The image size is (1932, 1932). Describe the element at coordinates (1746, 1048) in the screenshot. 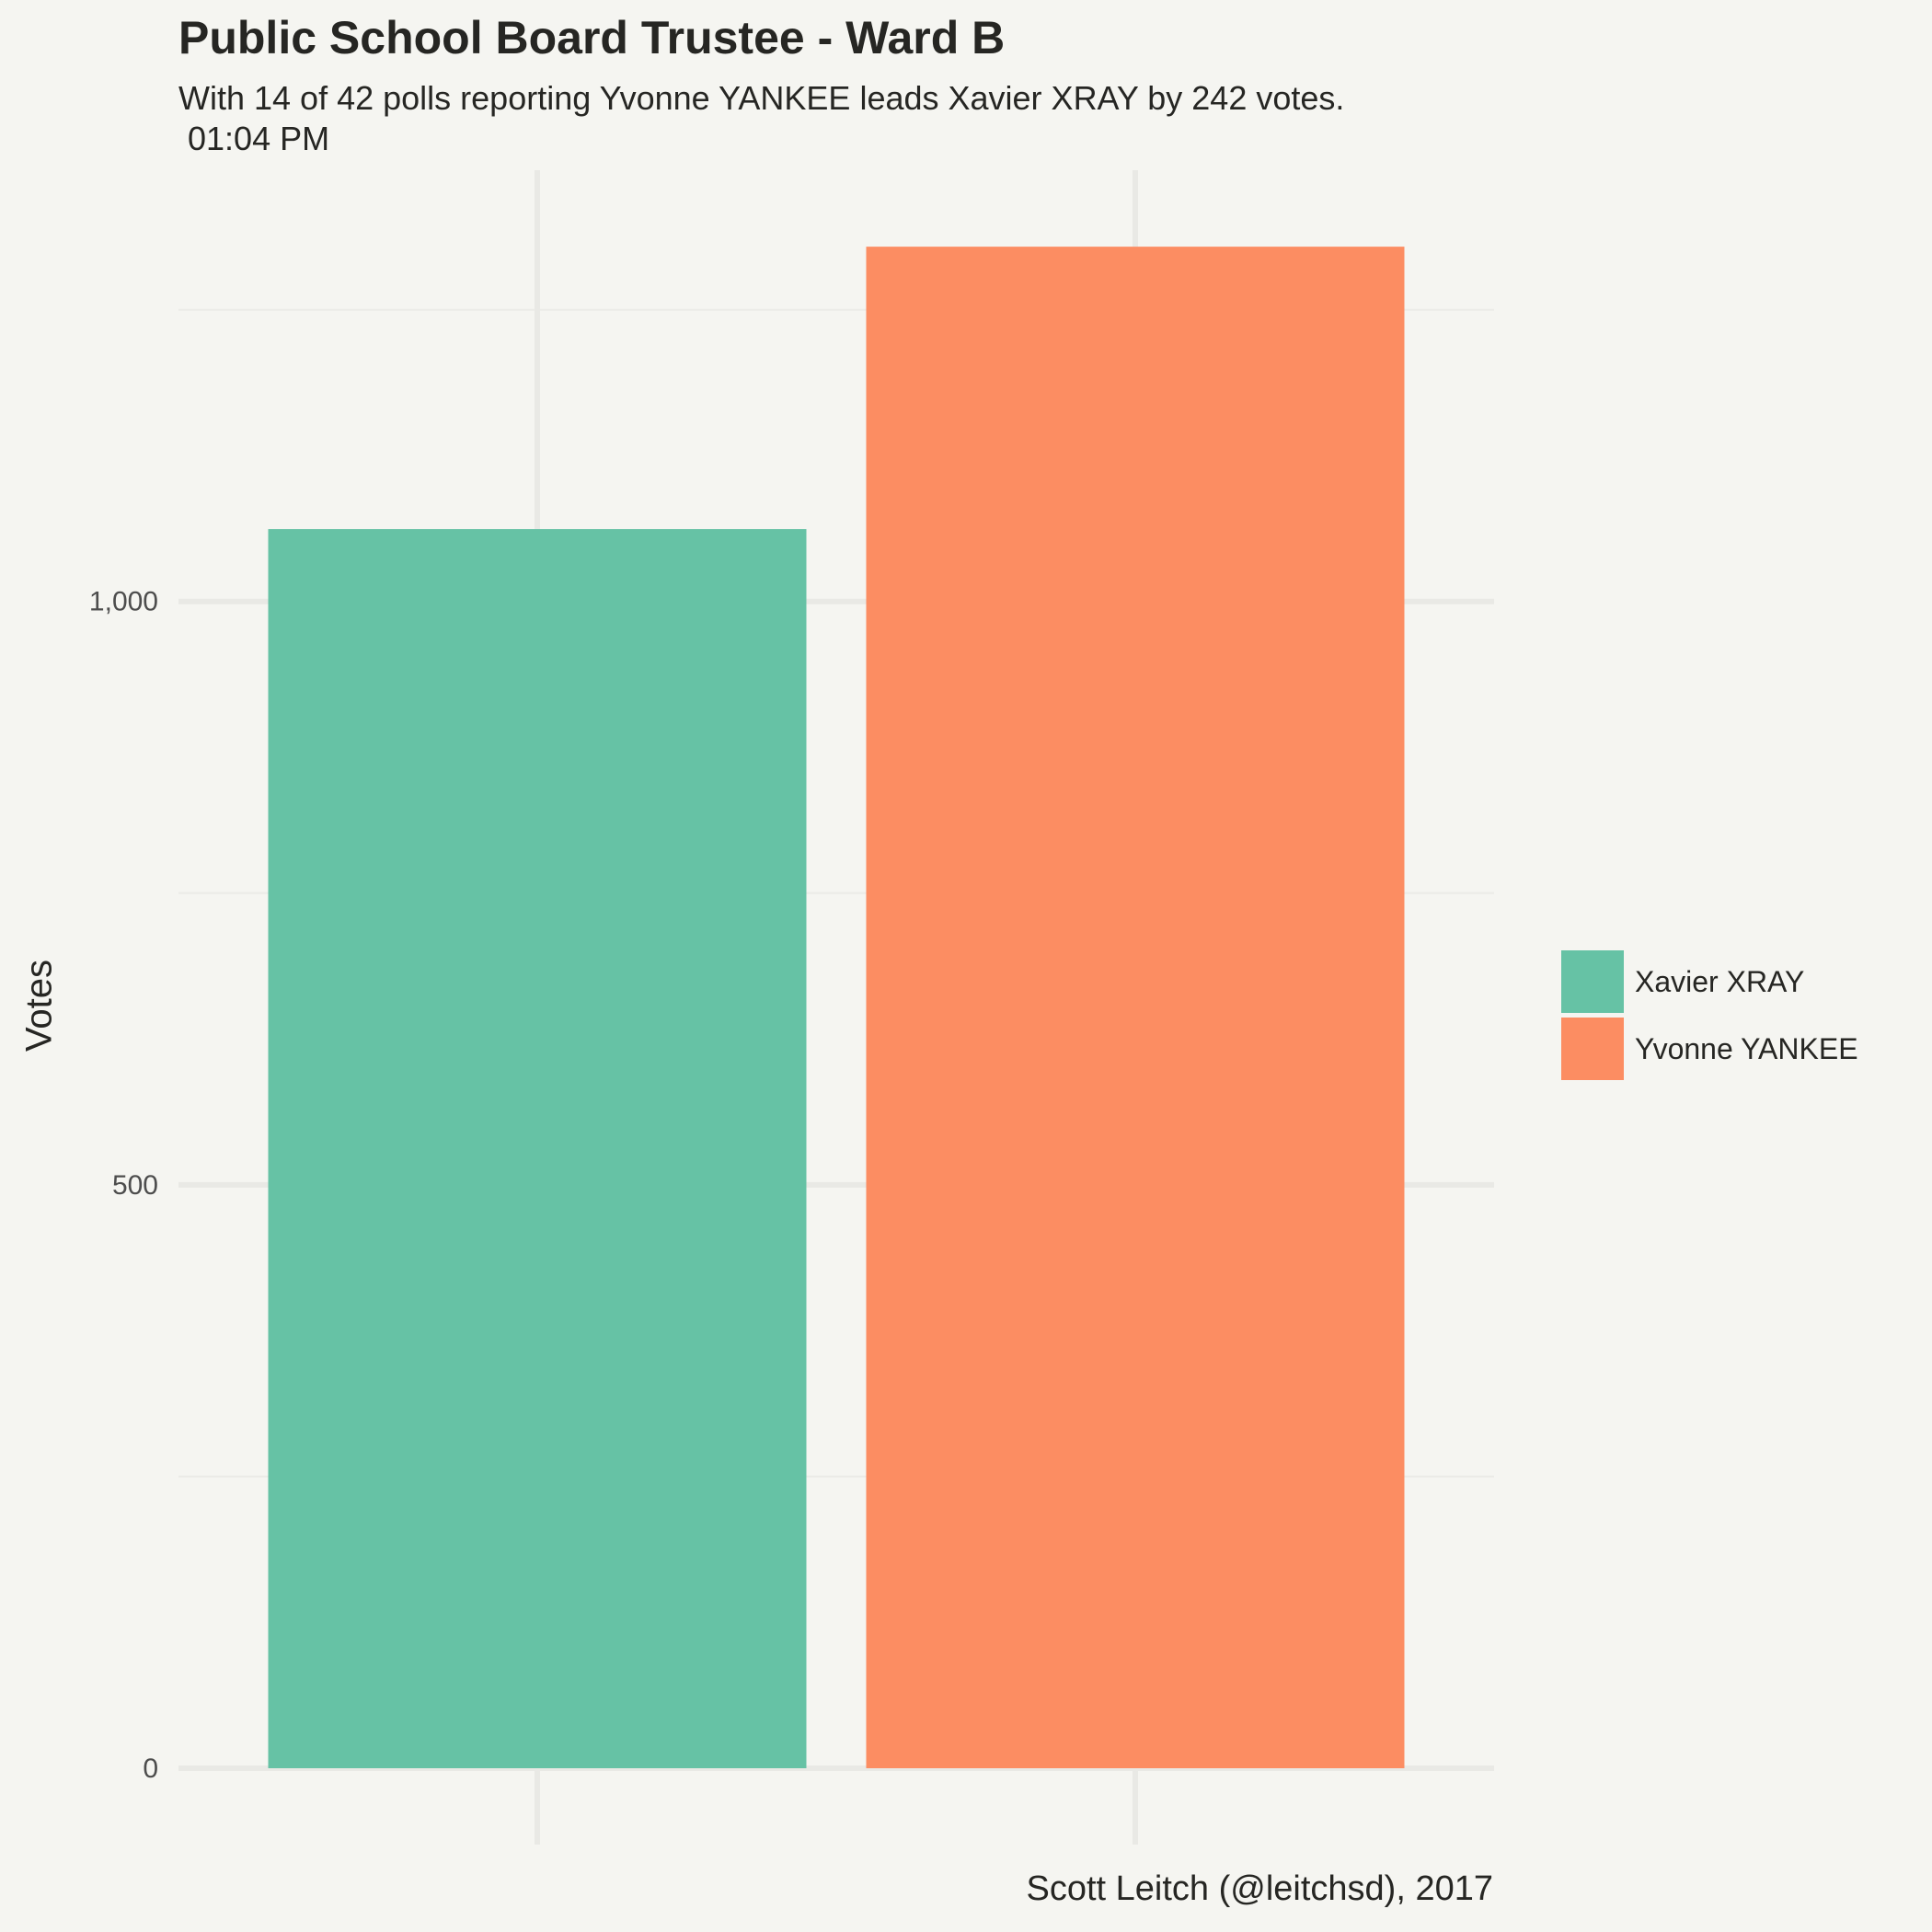

I see `legend-label-yvonne: Yvonne YANKEE` at that location.